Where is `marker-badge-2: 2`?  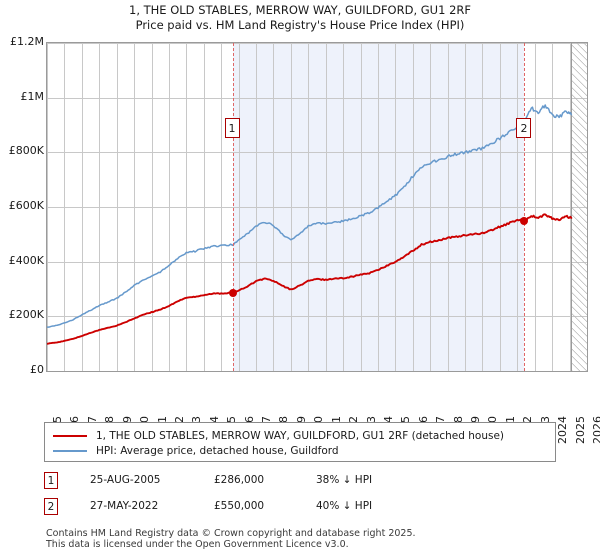
marker-badge-2: 2 is located at coordinates (524, 128).